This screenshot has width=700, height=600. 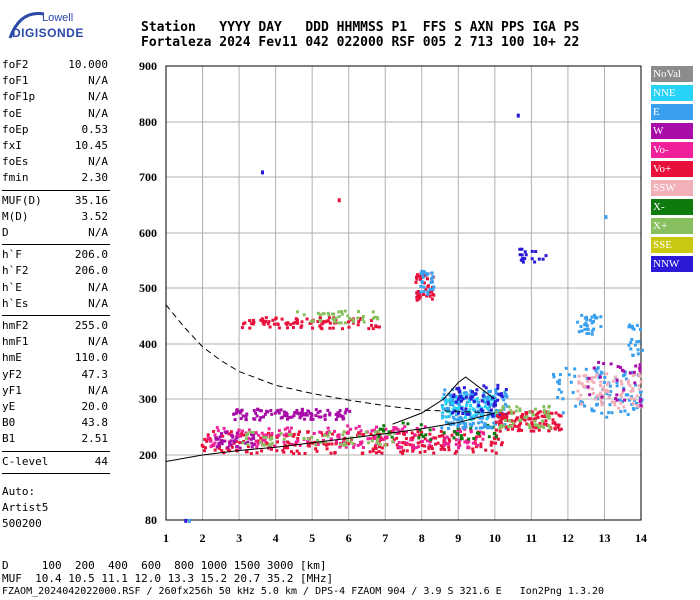 I want to click on x-tick-label: 9, so click(x=458, y=538).